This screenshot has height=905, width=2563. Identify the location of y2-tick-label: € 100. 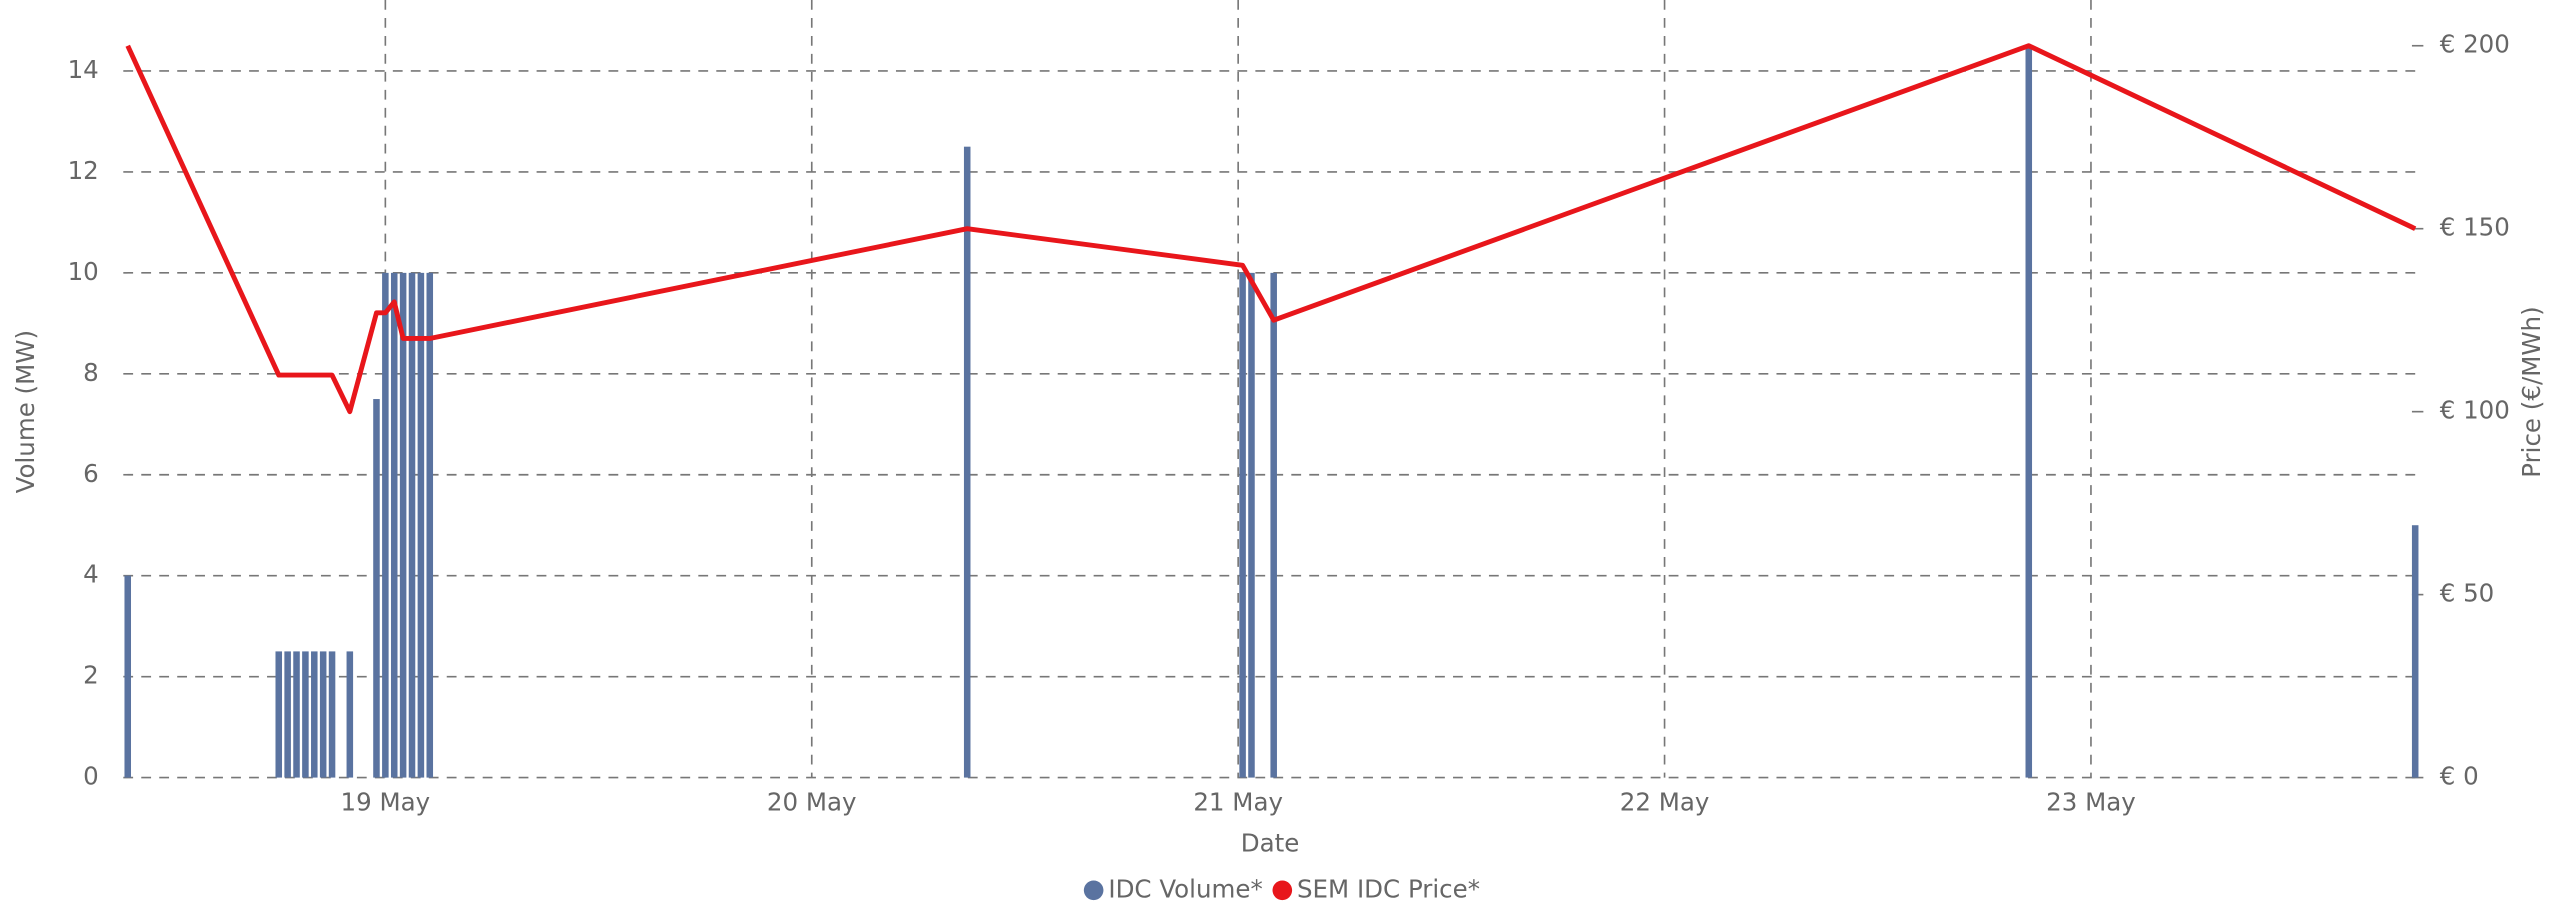
(2475, 410).